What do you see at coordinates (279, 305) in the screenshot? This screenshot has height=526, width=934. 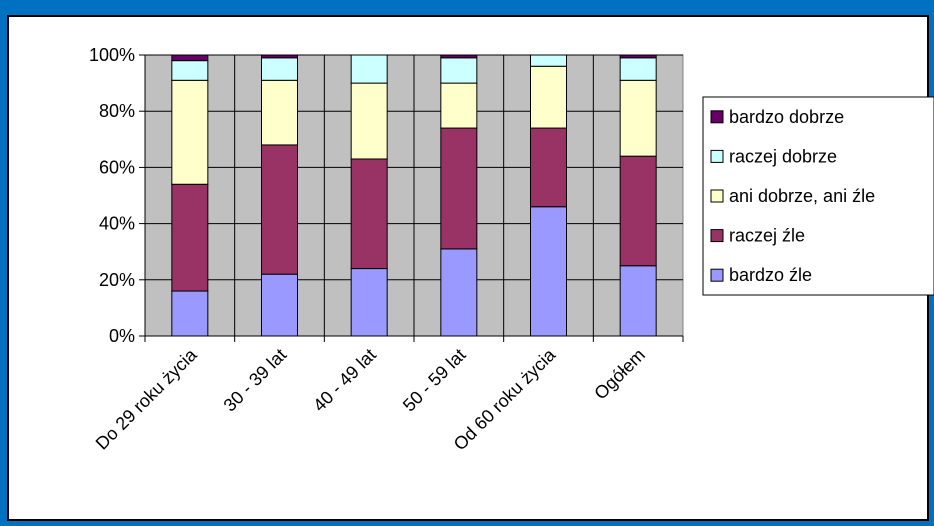 I see `bar-bardzo-zle-30-39-lat` at bounding box center [279, 305].